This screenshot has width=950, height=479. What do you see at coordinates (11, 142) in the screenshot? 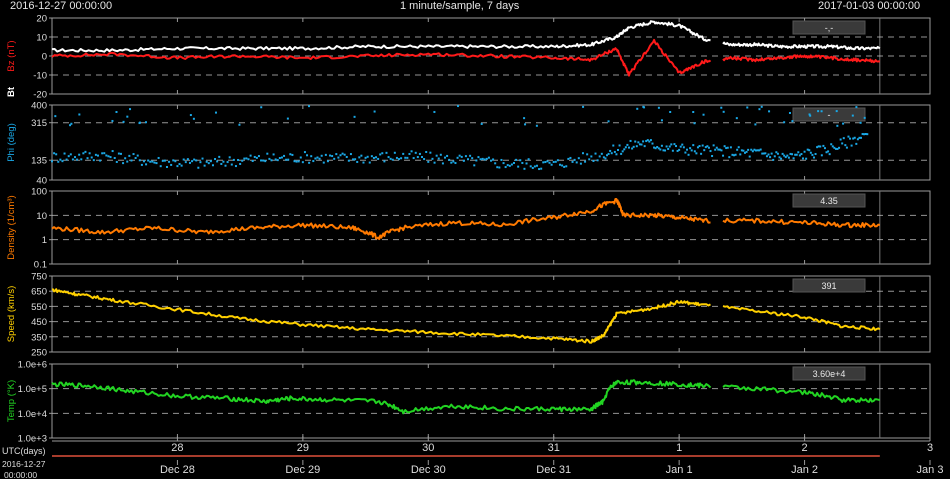
I see `y-axis-label: Phi (deg)` at bounding box center [11, 142].